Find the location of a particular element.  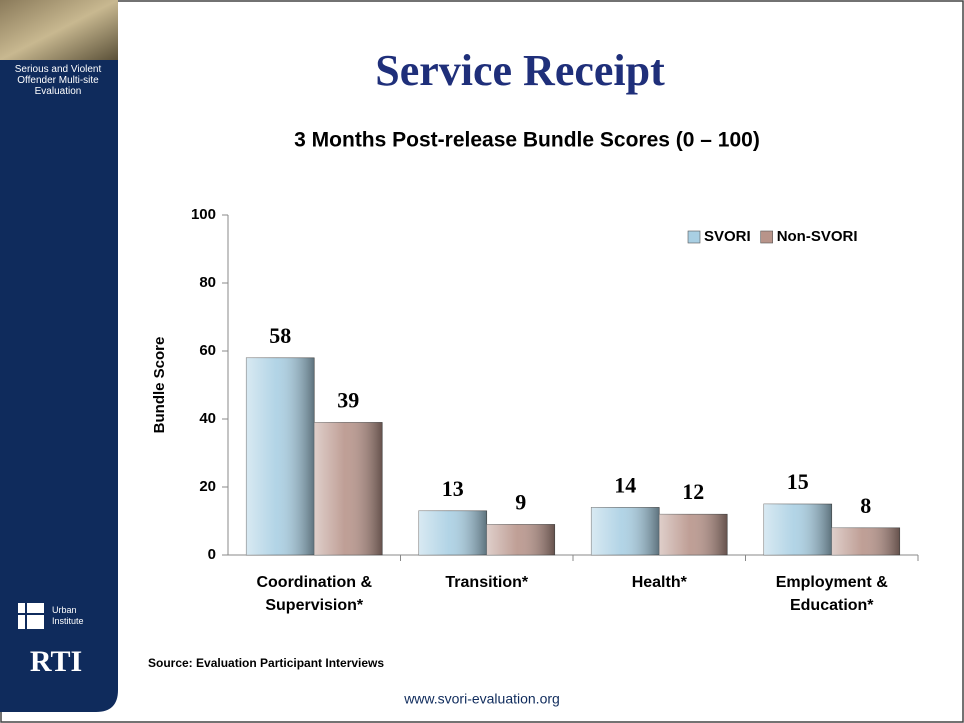

value-label: 14 is located at coordinates (625, 484).